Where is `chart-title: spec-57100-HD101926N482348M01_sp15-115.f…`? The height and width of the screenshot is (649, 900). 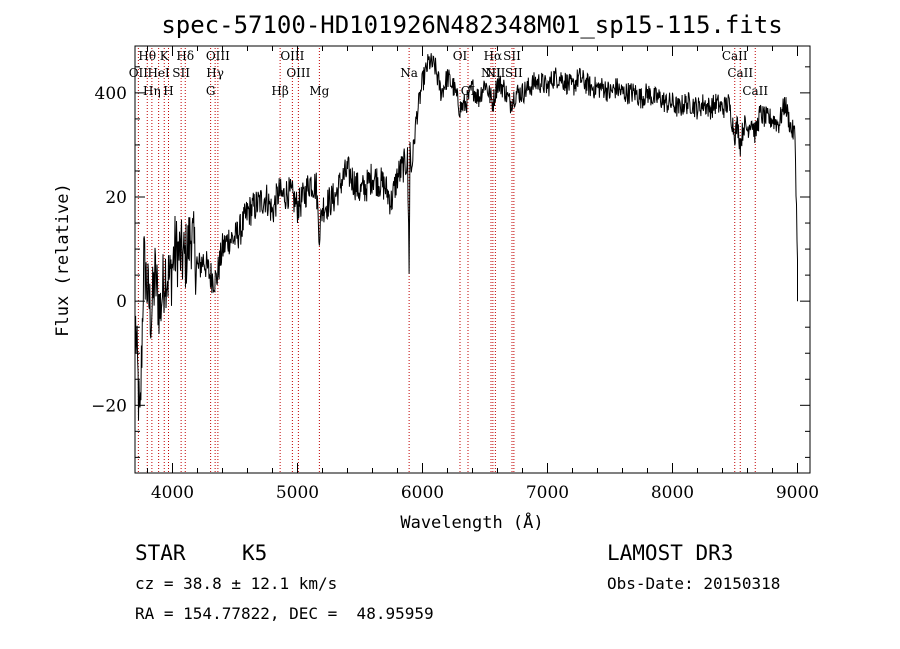 chart-title: spec-57100-HD101926N482348M01_sp15-115.f… is located at coordinates (471, 25).